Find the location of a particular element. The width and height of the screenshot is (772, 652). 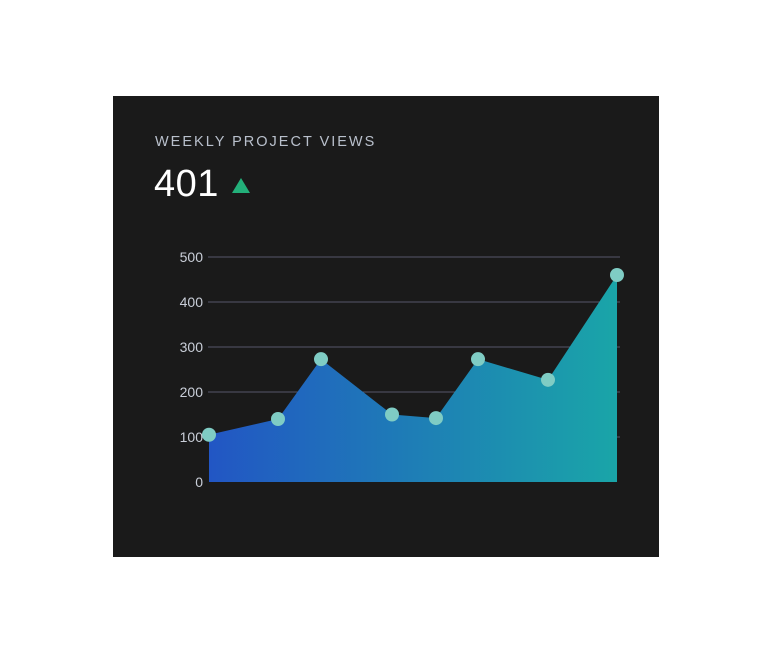

y-axis-tick-label: 400 is located at coordinates (191, 302).